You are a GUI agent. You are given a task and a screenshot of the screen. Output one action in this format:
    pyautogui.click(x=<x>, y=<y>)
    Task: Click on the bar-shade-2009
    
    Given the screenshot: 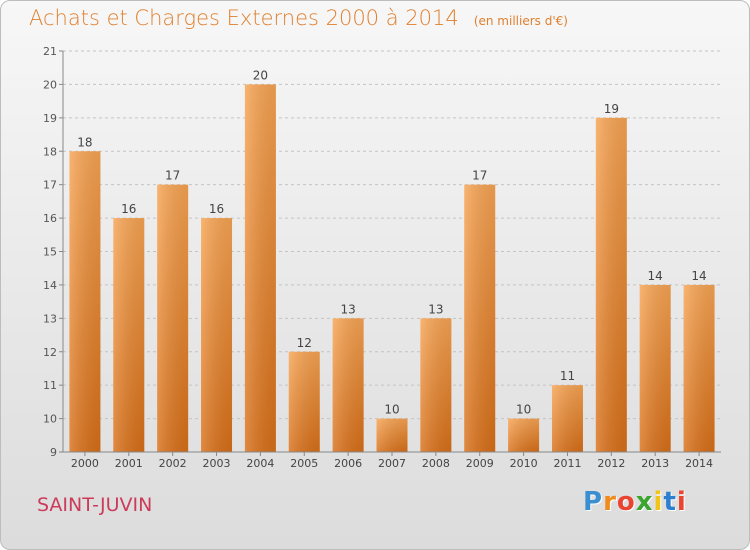 What is the action you would take?
    pyautogui.click(x=480, y=318)
    